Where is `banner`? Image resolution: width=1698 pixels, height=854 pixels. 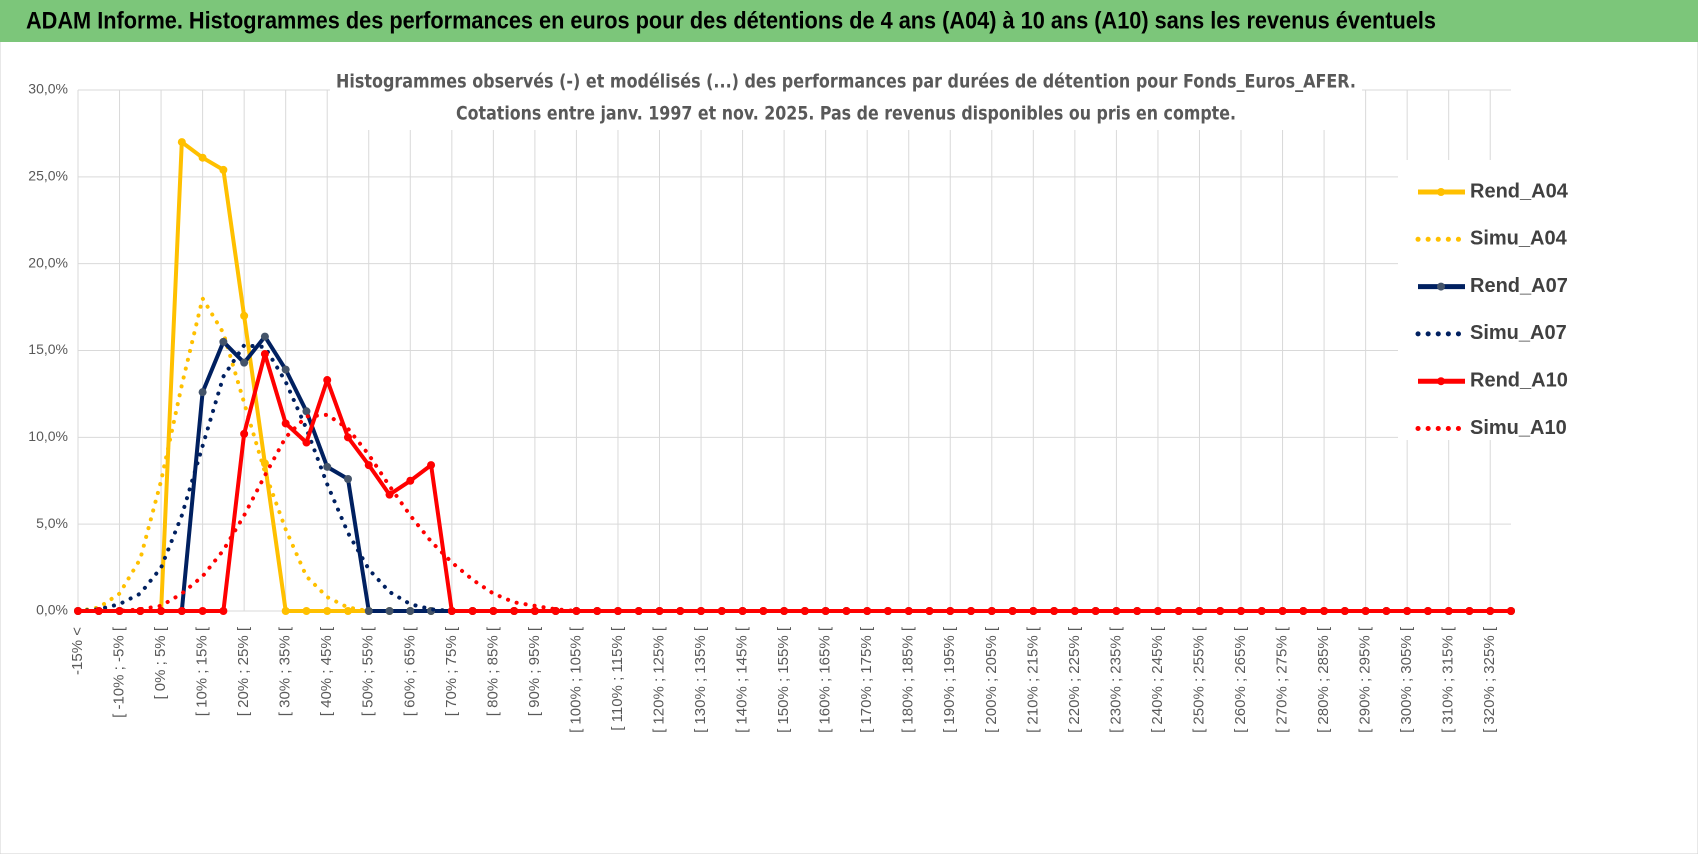 banner is located at coordinates (849, 21).